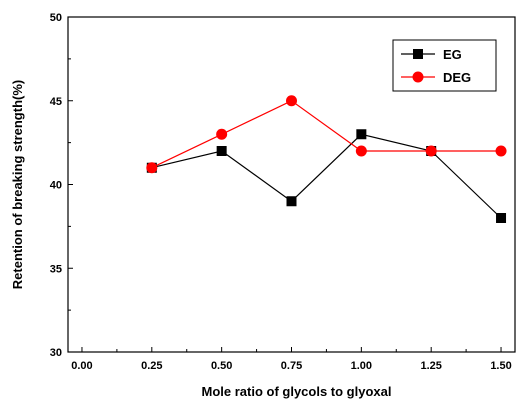 The height and width of the screenshot is (401, 520). I want to click on x-tick-label: 0.25, so click(151, 366).